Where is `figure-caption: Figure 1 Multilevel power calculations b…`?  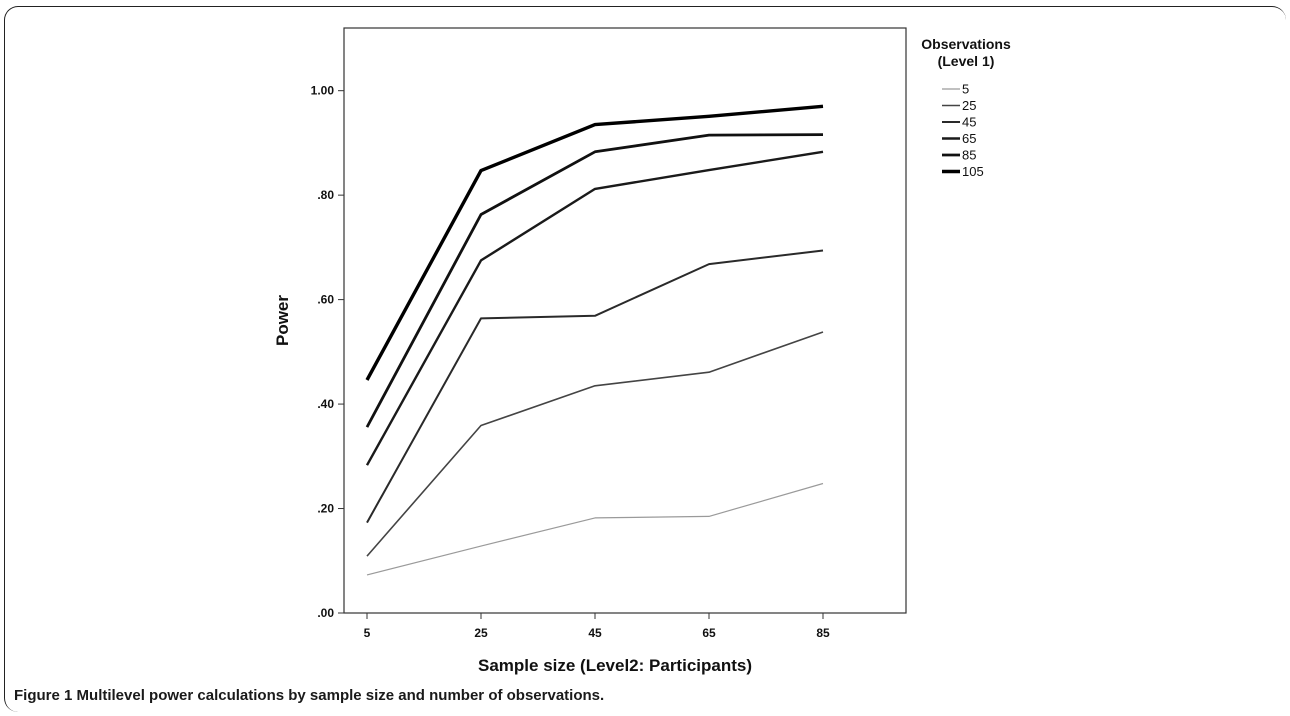 figure-caption: Figure 1 Multilevel power calculations b… is located at coordinates (309, 695).